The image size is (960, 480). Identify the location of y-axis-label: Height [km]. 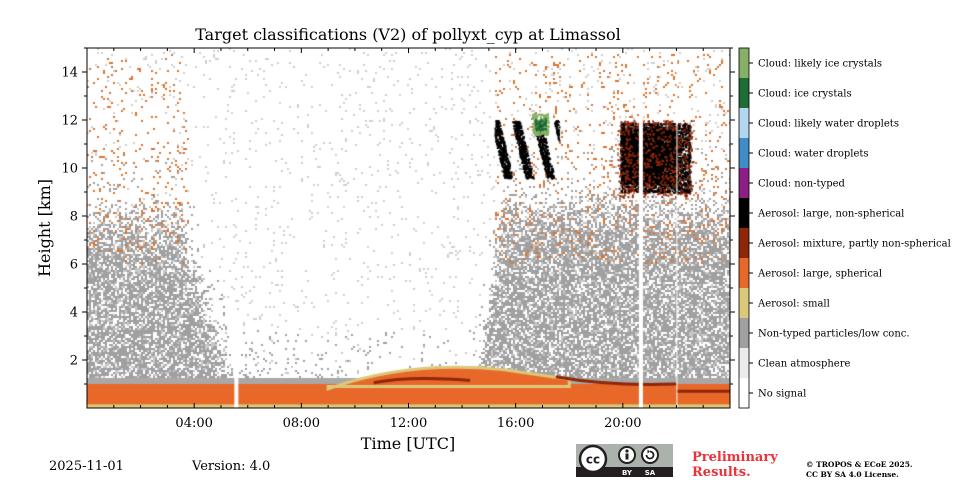
(44, 228).